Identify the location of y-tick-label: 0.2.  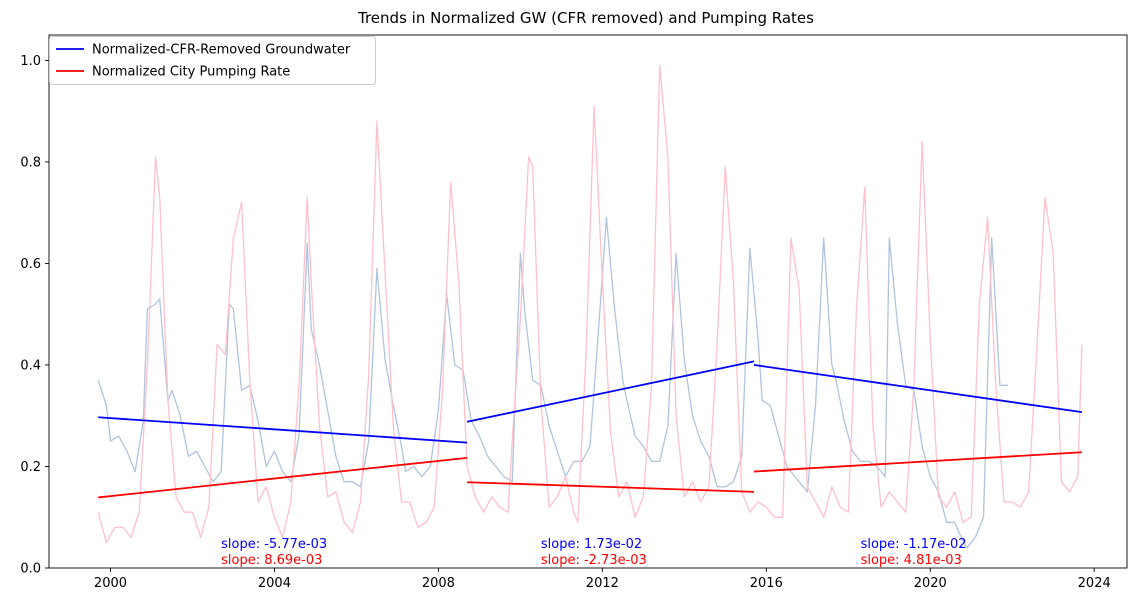
(30, 467).